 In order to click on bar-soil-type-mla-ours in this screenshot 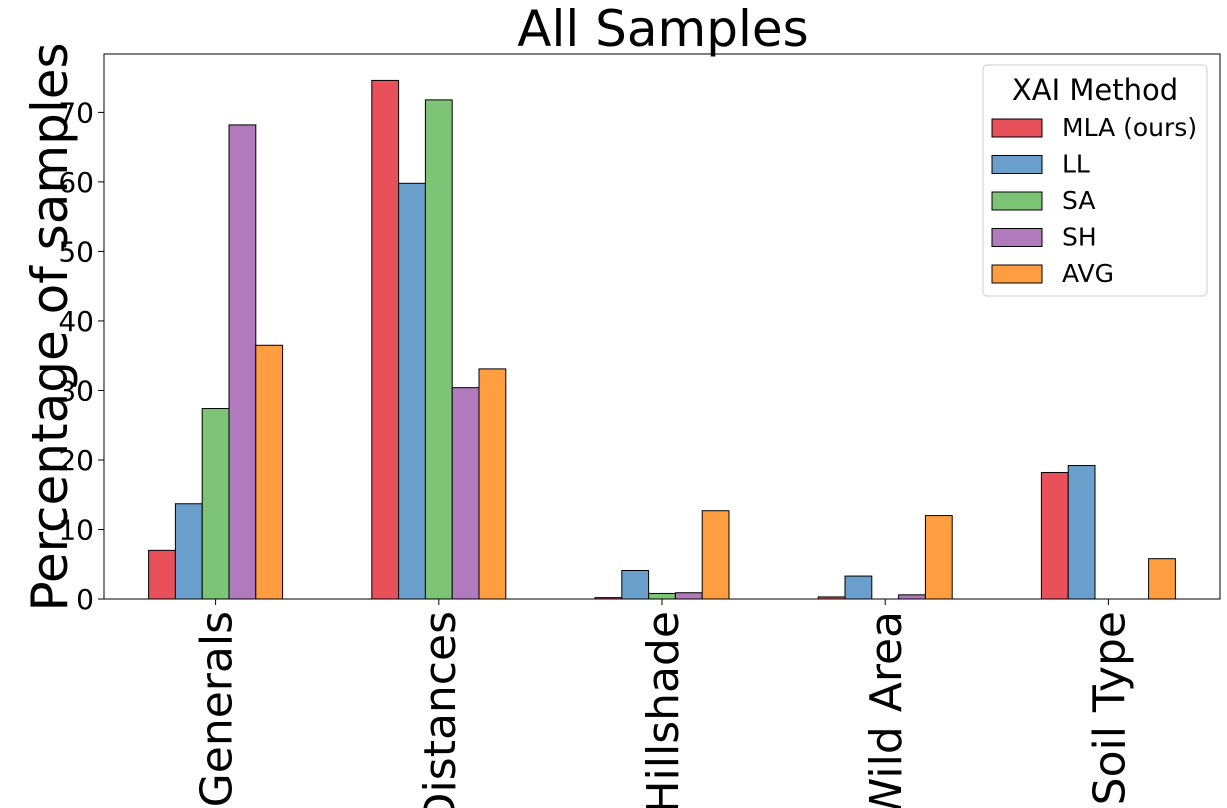, I will do `click(1054, 535)`.